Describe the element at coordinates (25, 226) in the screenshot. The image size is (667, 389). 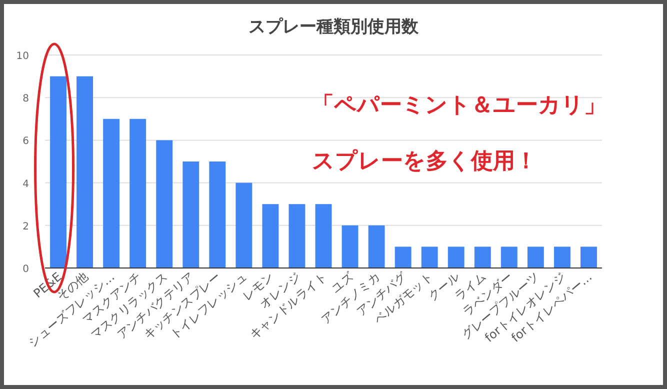
I see `y-tick-label: 2` at that location.